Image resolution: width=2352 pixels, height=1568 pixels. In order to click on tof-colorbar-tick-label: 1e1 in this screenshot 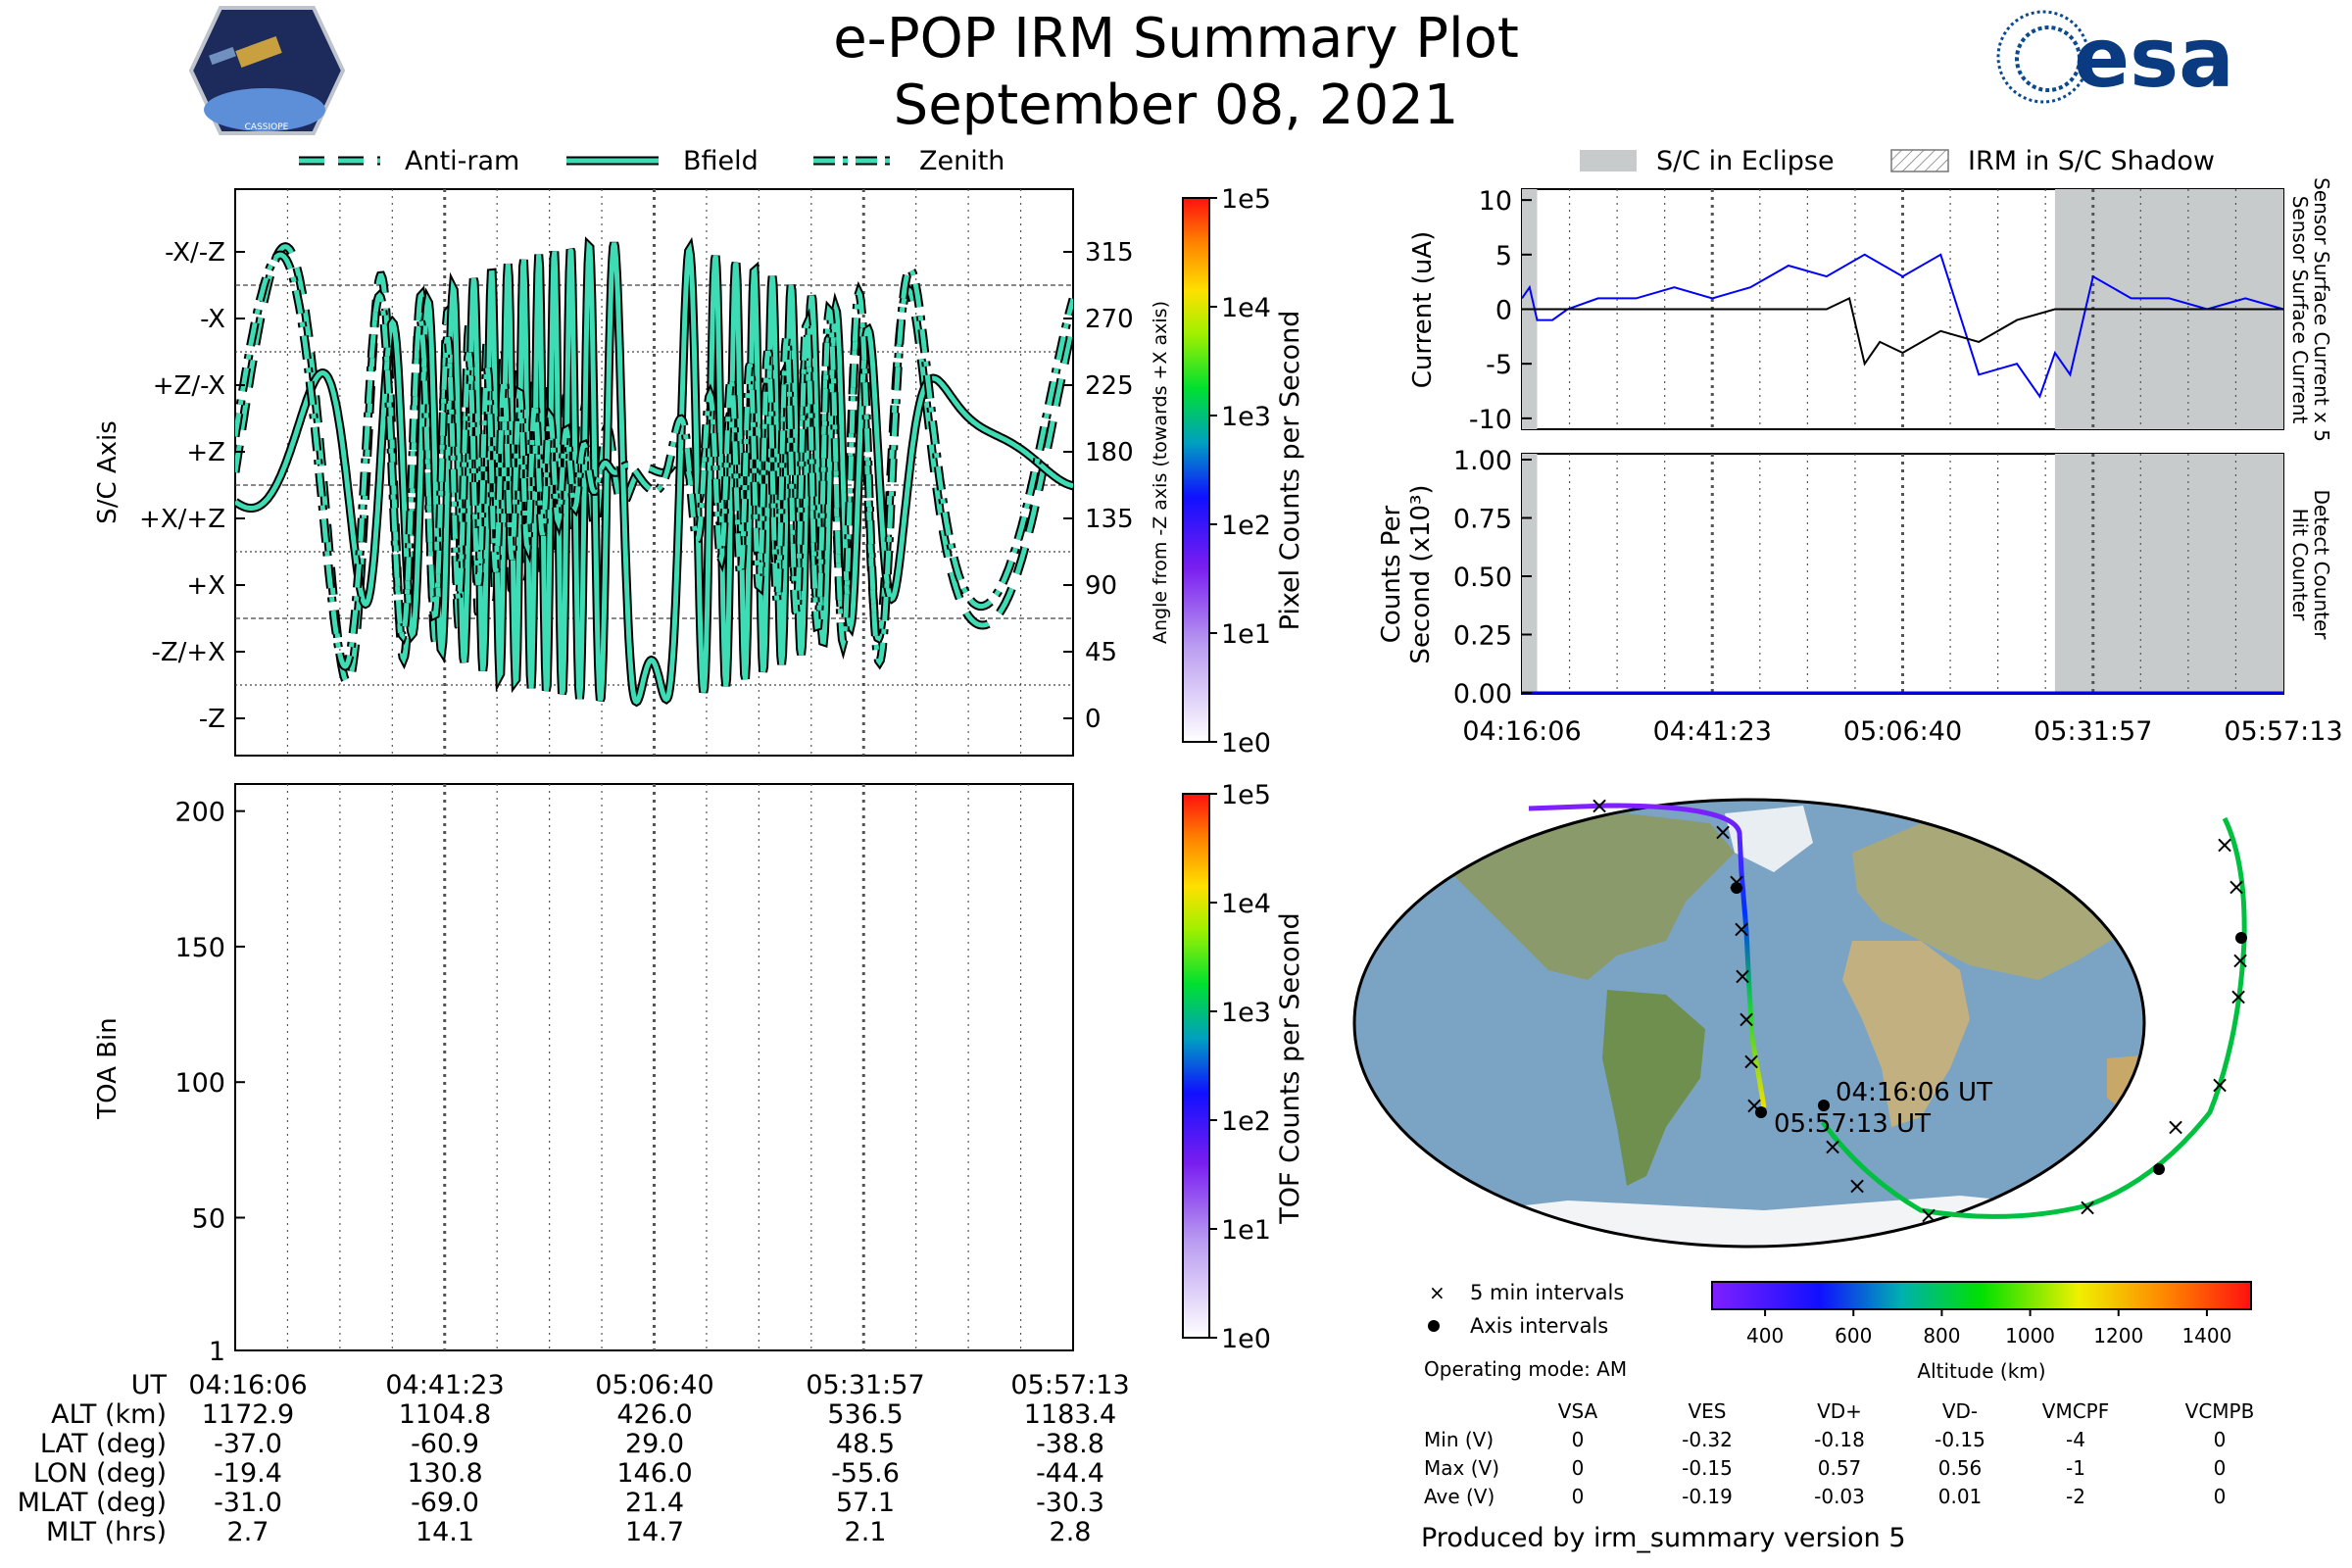, I will do `click(1246, 1230)`.